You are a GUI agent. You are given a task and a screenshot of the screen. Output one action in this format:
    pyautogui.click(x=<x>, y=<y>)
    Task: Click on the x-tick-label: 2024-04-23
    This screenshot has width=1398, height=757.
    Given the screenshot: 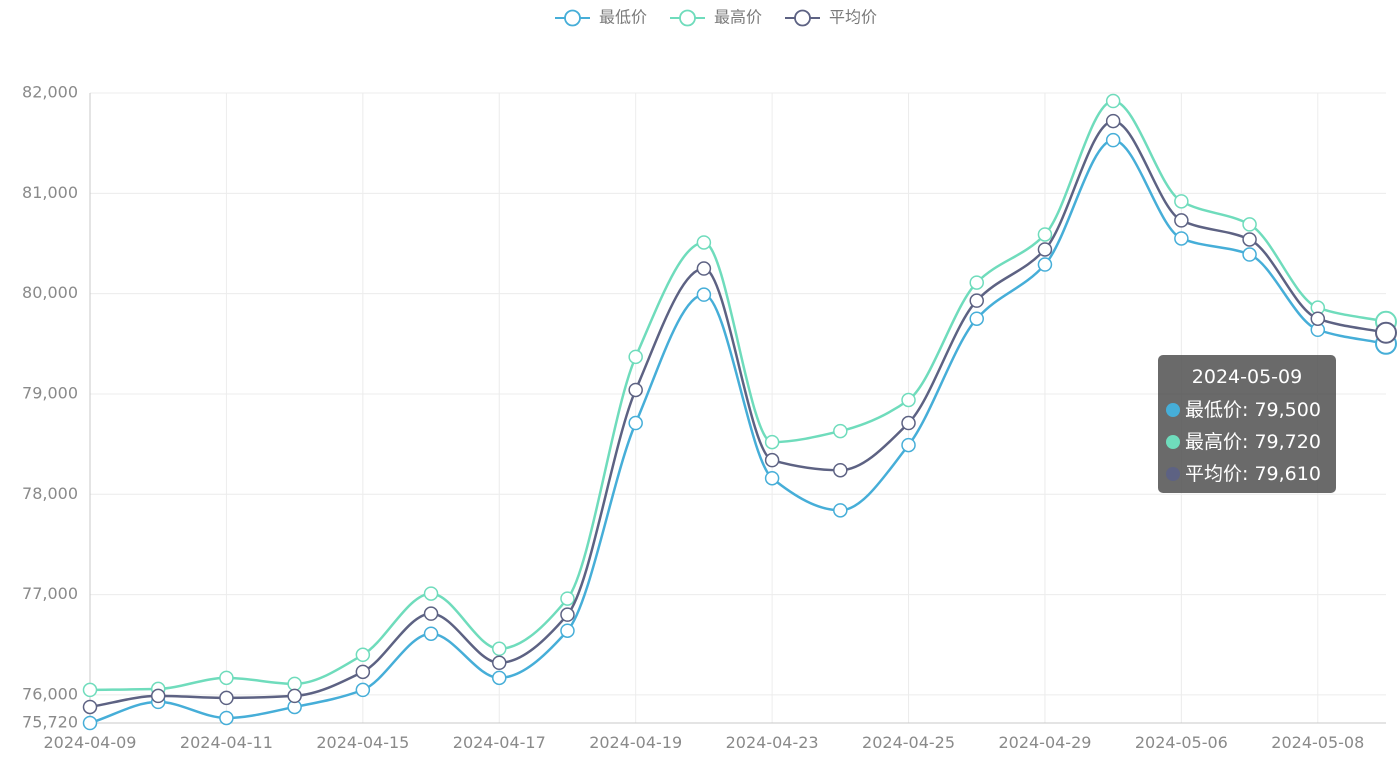 What is the action you would take?
    pyautogui.click(x=772, y=742)
    